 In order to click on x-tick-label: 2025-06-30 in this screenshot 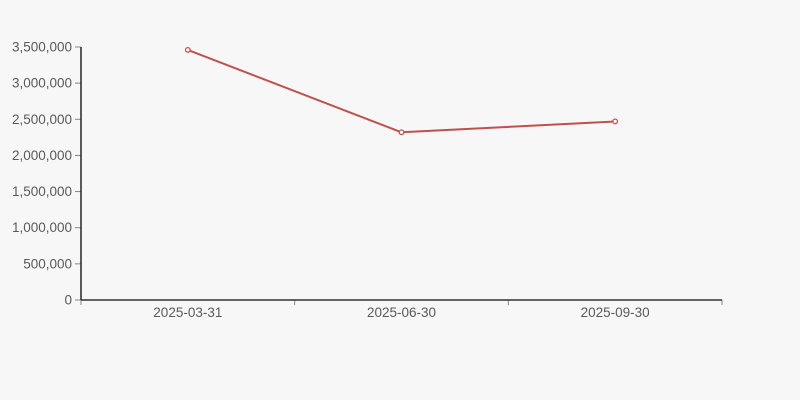, I will do `click(401, 312)`.